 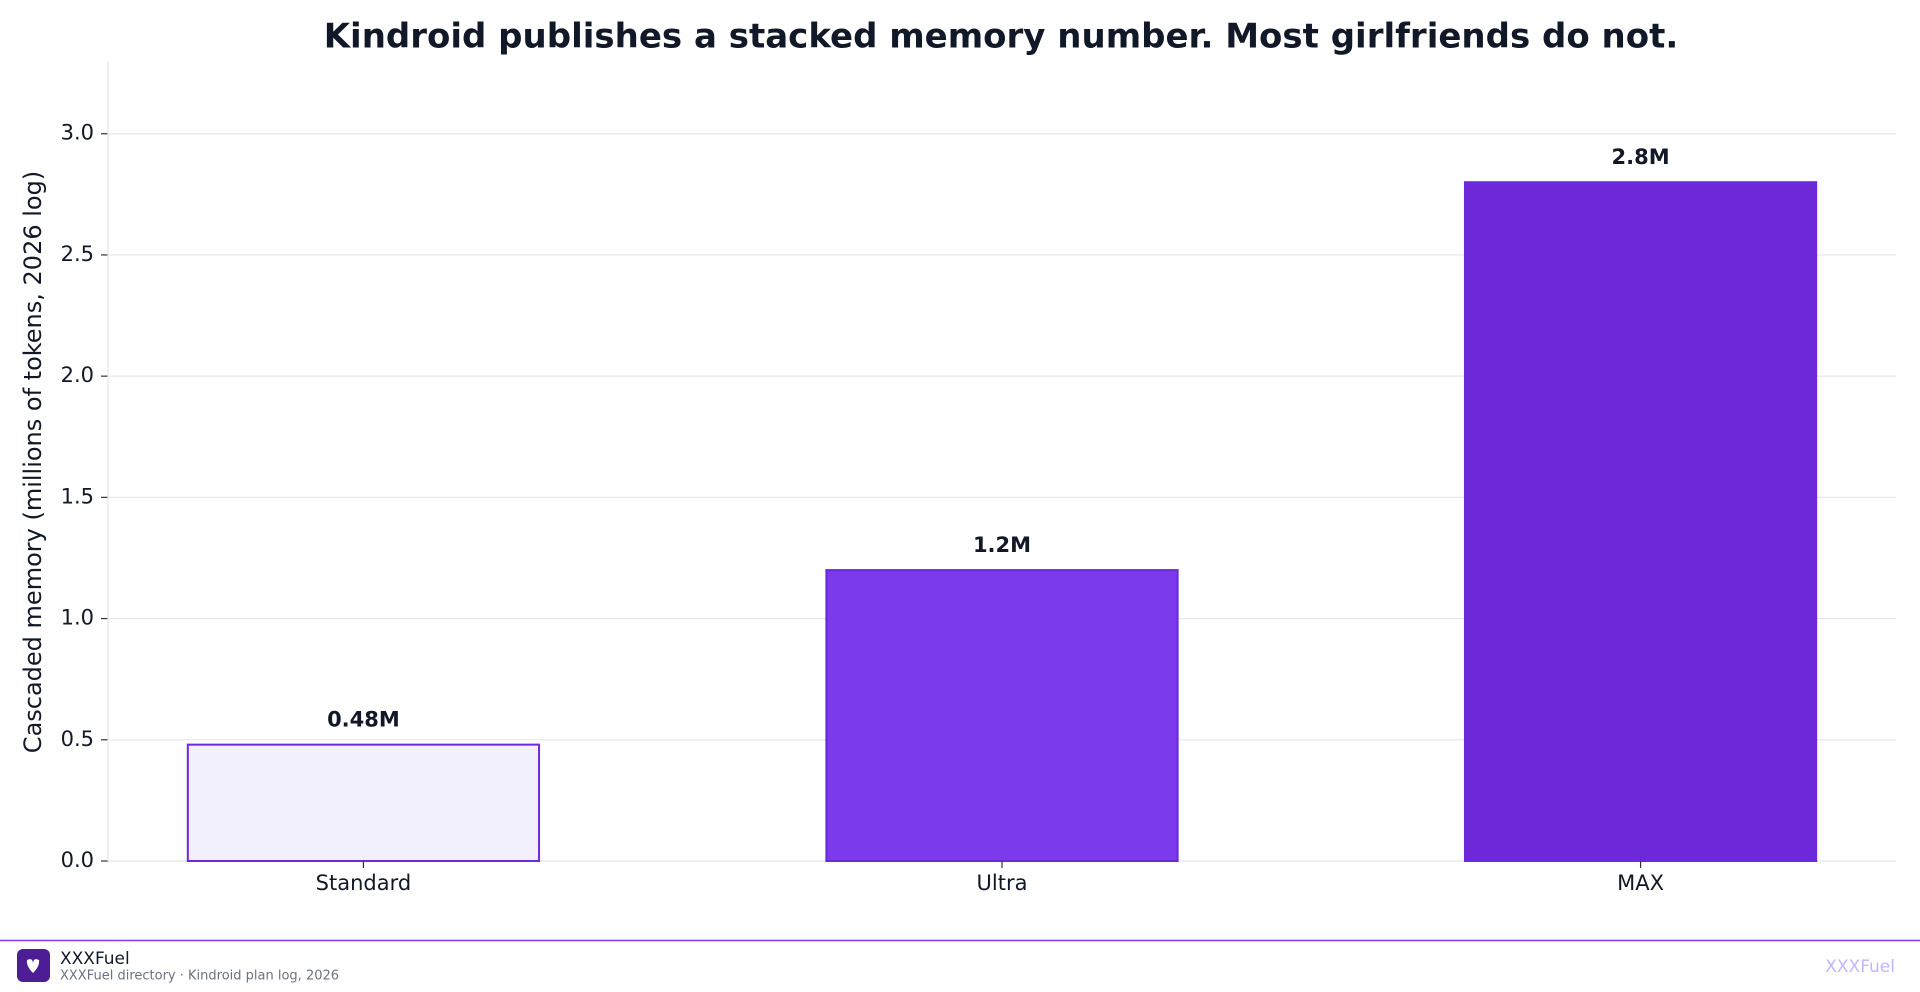 What do you see at coordinates (77, 496) in the screenshot?
I see `y-tick-label: 1.5` at bounding box center [77, 496].